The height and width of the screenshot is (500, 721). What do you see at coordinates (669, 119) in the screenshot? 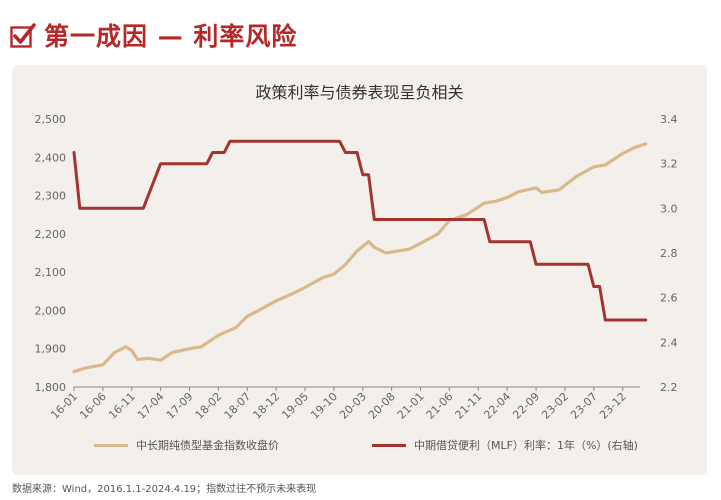
I see `y-right-tick-label: 3.4` at bounding box center [669, 119].